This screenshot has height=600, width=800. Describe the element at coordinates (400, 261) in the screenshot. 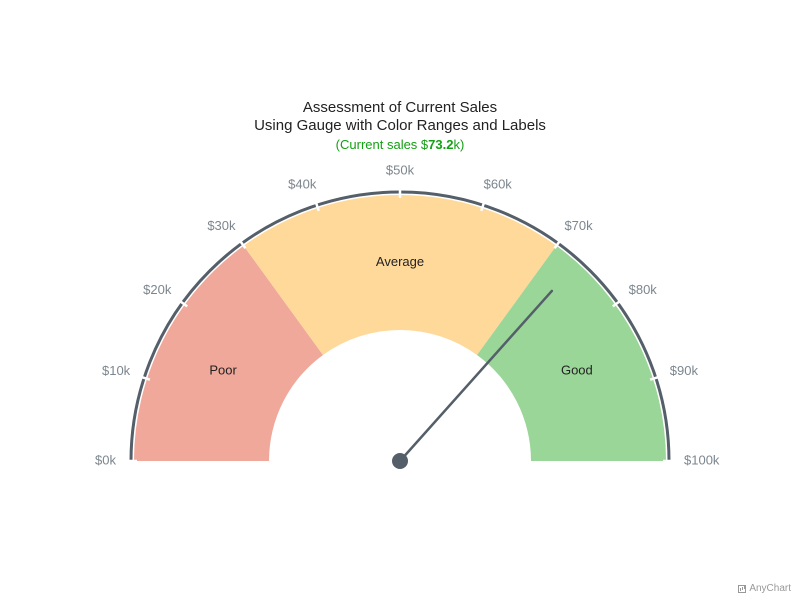

I see `range-label-average: Average` at that location.